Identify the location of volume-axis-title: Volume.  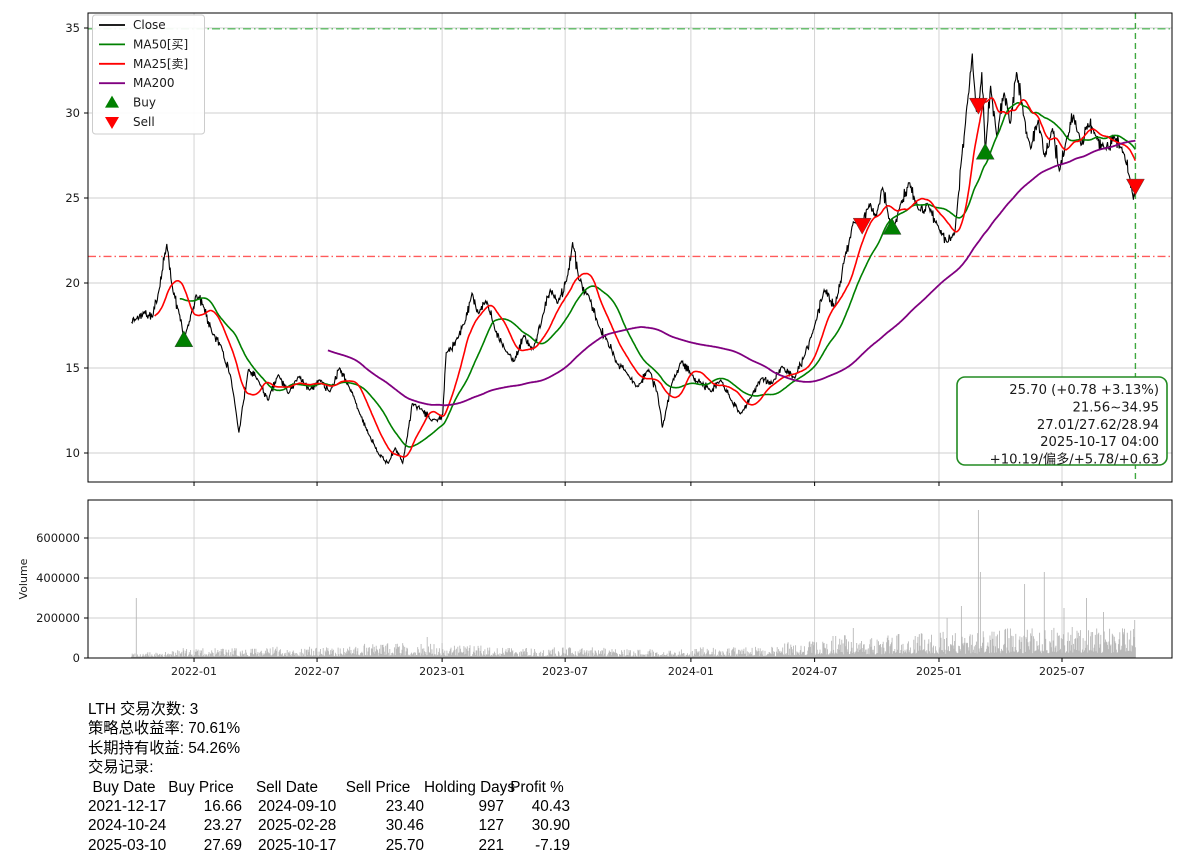
(23, 578).